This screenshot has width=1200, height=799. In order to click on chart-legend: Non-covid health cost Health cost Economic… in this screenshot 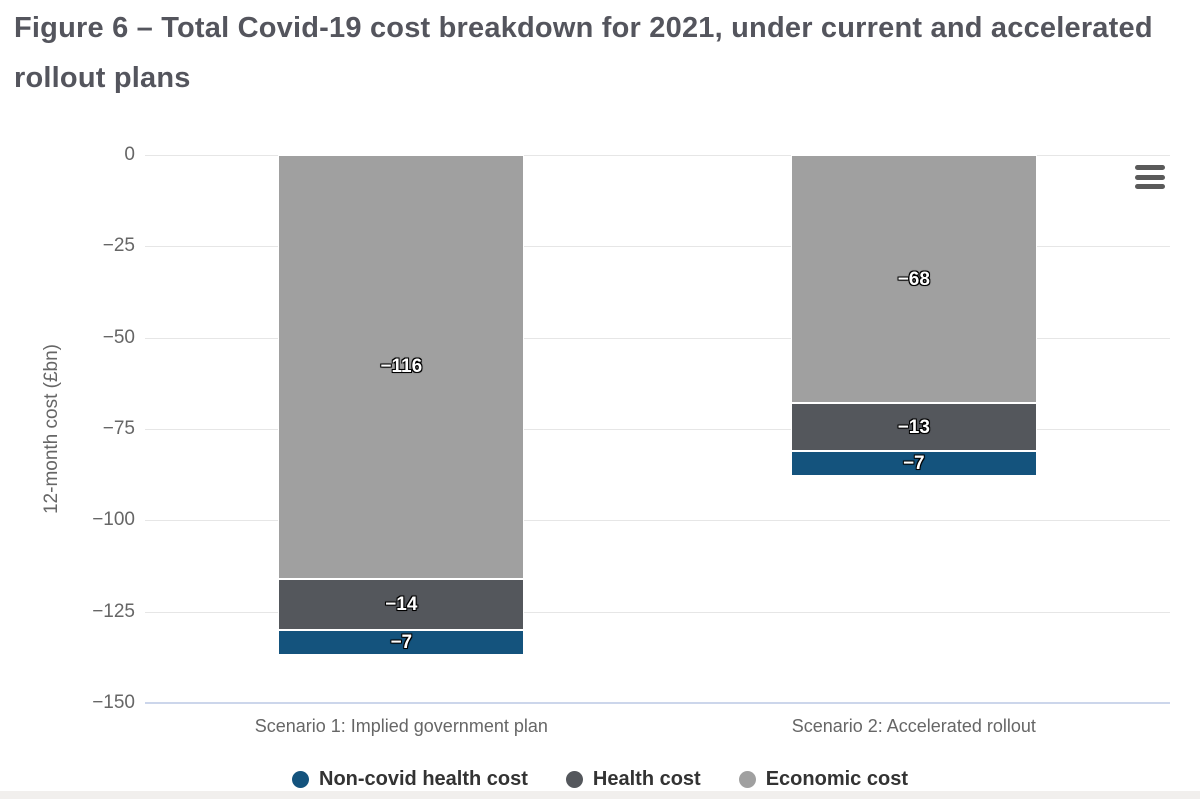, I will do `click(600, 779)`.